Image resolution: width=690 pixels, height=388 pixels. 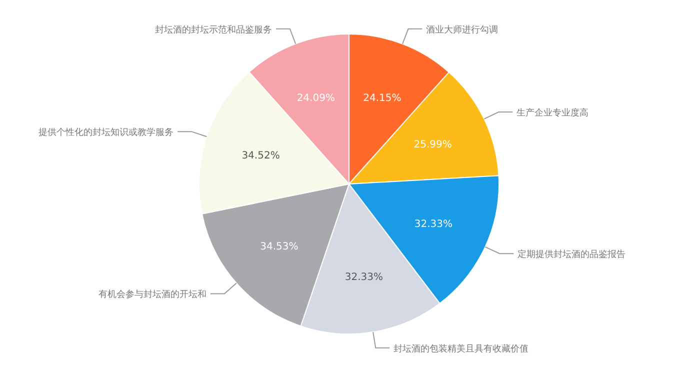 What do you see at coordinates (152, 294) in the screenshot?
I see `slice-label: 有机会参与封坛酒的开坛和` at bounding box center [152, 294].